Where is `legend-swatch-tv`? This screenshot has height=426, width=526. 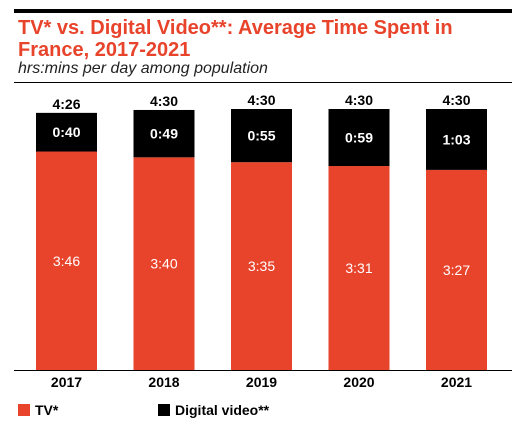 legend-swatch-tv is located at coordinates (24, 410).